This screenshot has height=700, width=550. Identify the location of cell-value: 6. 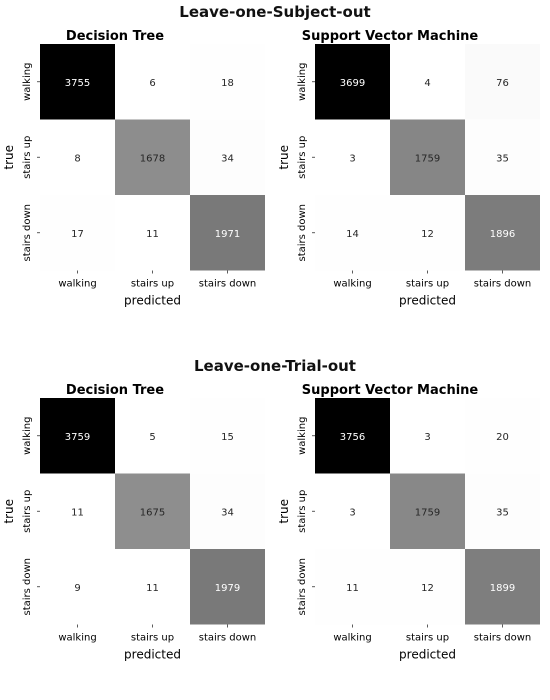
(152, 83).